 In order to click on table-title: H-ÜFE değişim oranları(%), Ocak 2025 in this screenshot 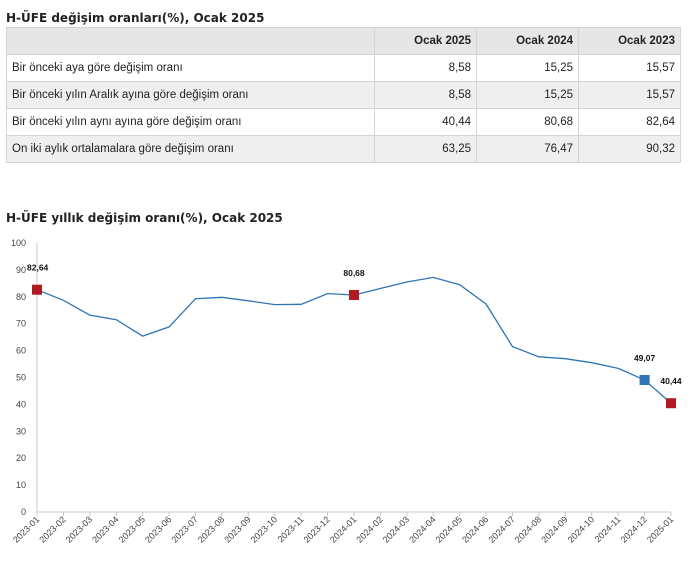, I will do `click(135, 18)`.